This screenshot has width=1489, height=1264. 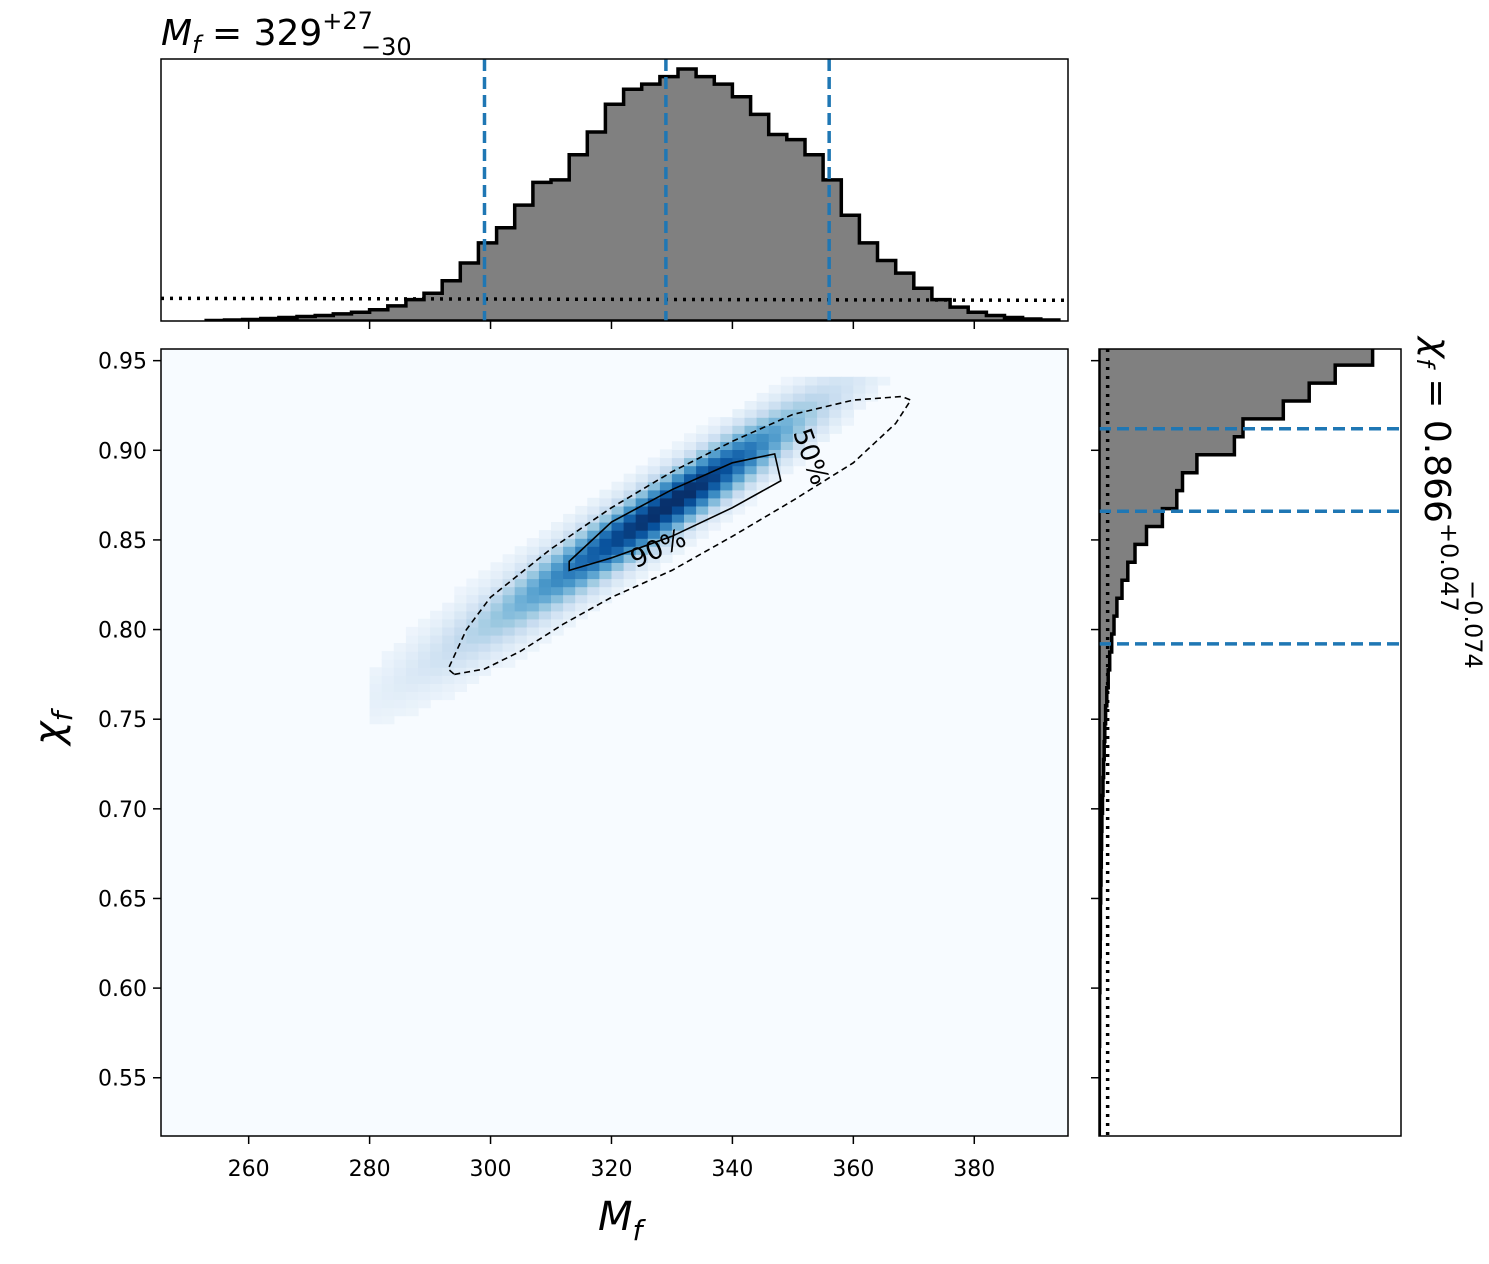 I want to click on top-panel-frame, so click(x=614, y=190).